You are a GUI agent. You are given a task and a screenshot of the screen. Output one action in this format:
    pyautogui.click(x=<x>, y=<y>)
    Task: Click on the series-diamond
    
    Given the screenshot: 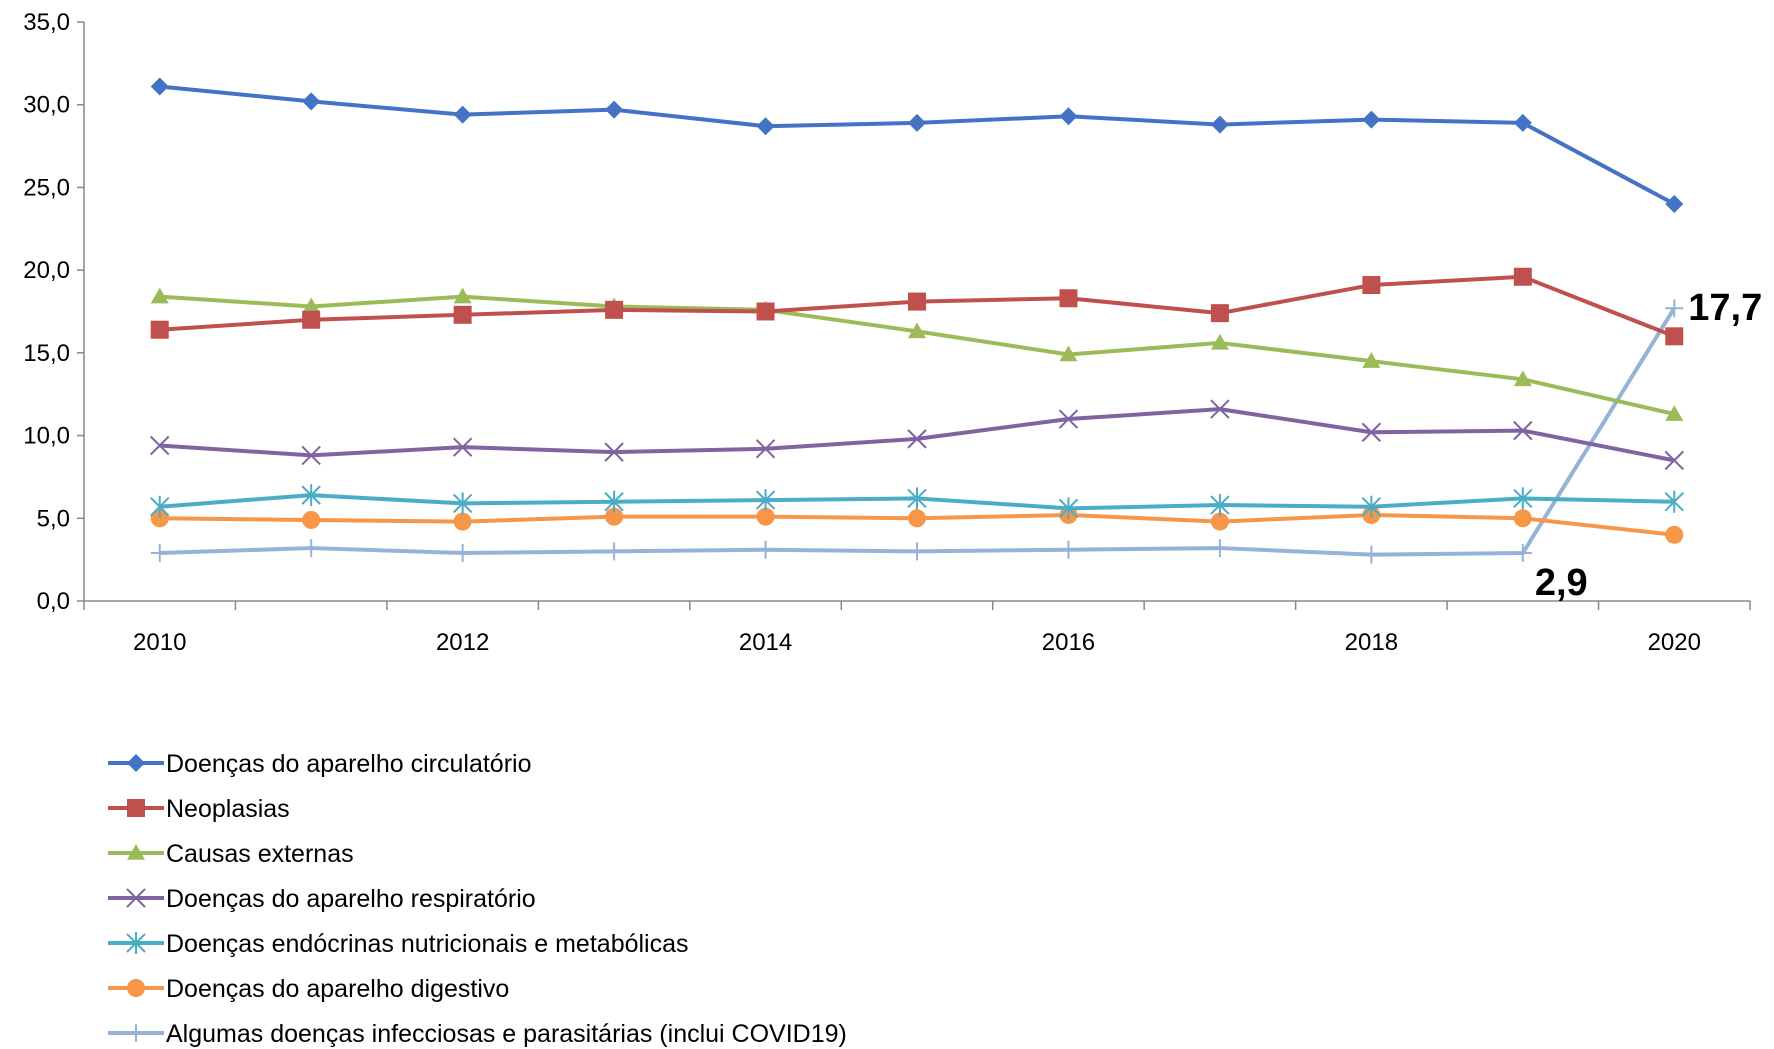 What is the action you would take?
    pyautogui.click(x=917, y=145)
    